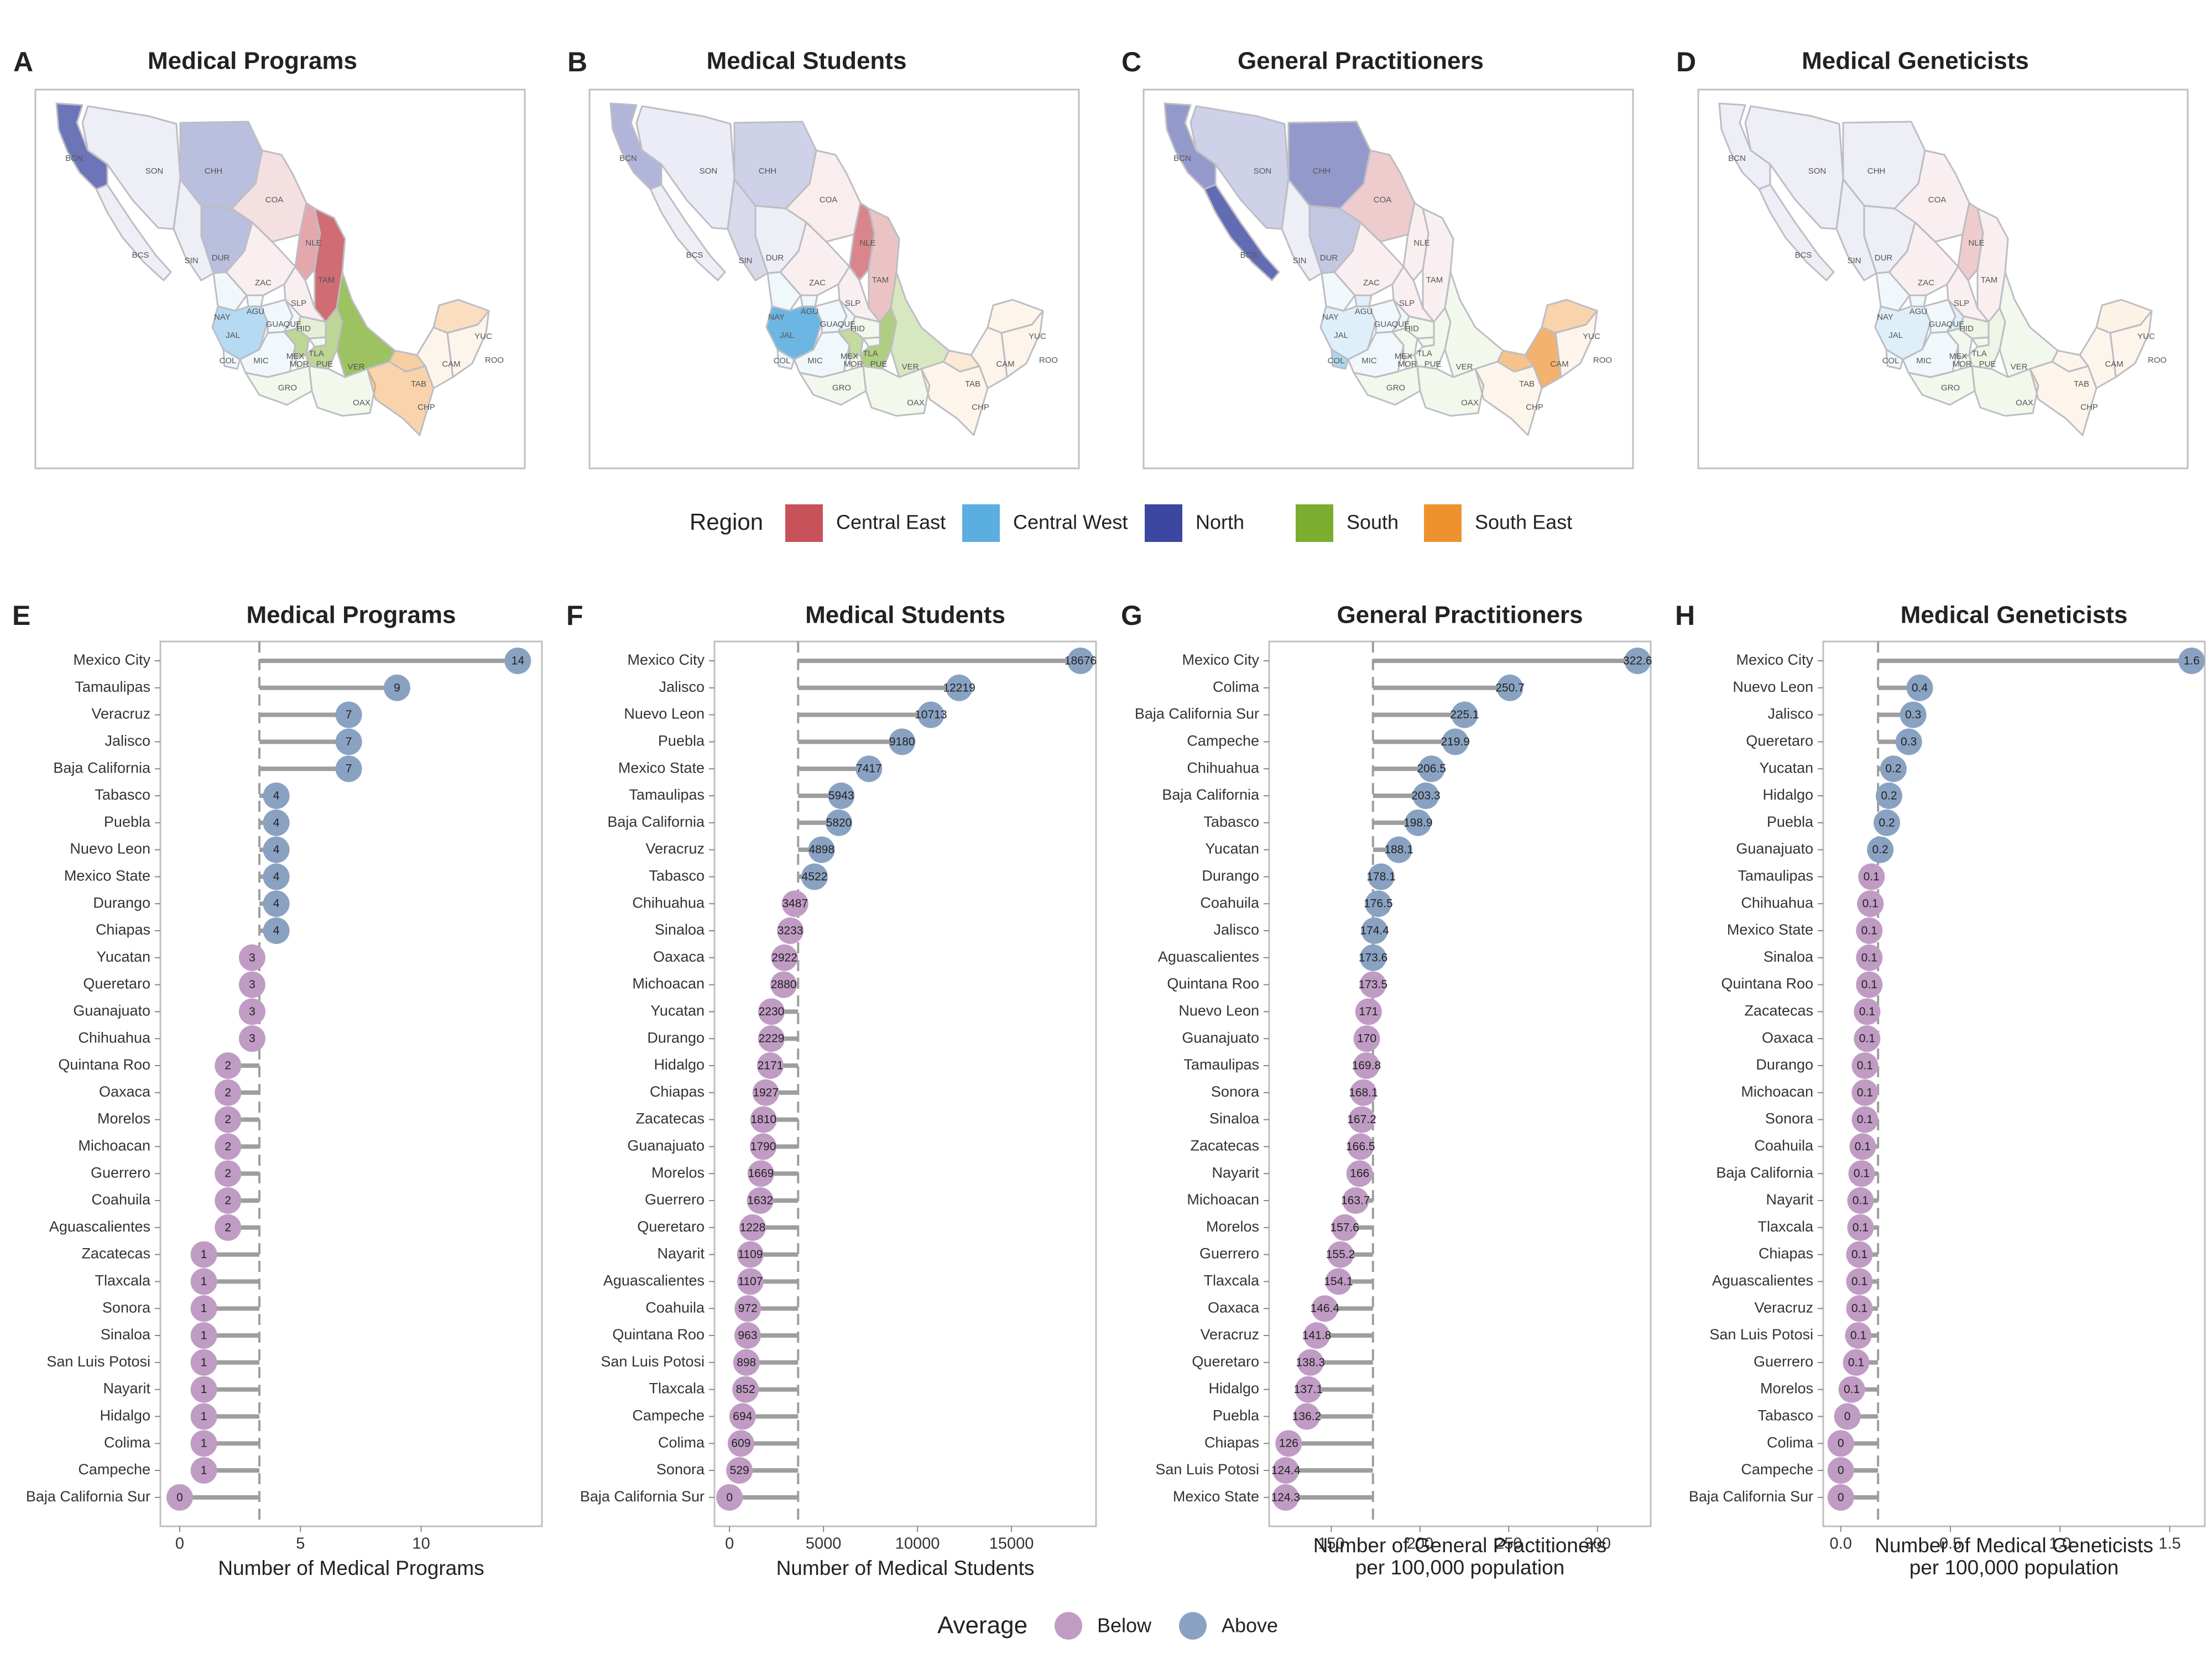  I want to click on data-label: 18676, so click(1081, 661).